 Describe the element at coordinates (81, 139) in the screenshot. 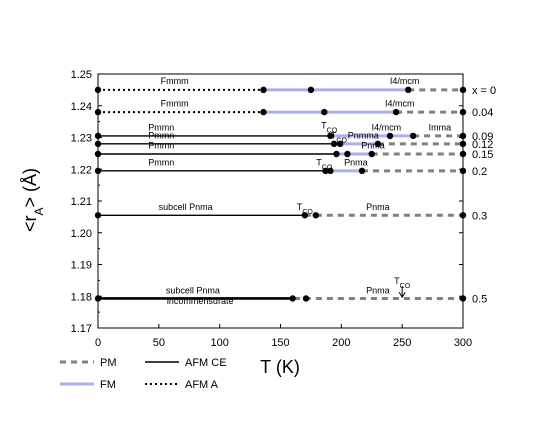

I see `y-tick-label: 1.23` at that location.